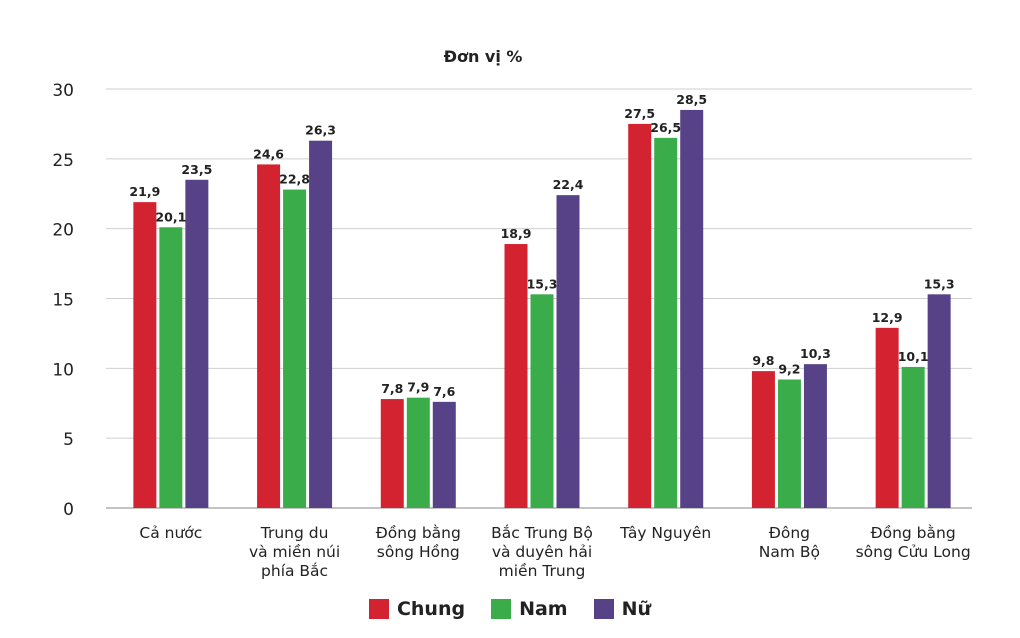 The height and width of the screenshot is (638, 1020). Describe the element at coordinates (444, 391) in the screenshot. I see `data-label: 7,6` at that location.